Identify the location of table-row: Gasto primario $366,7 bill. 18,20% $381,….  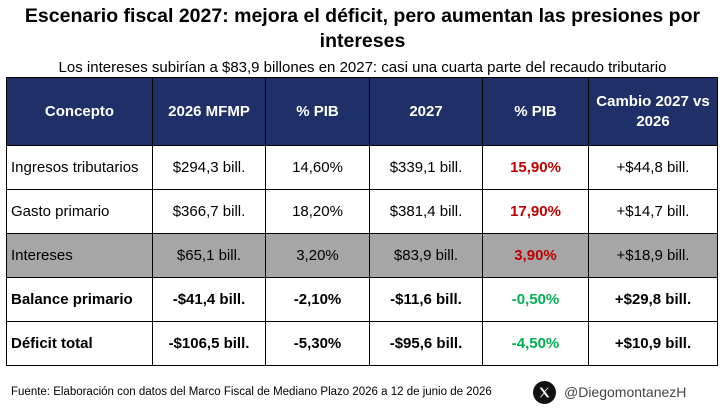
(362, 211).